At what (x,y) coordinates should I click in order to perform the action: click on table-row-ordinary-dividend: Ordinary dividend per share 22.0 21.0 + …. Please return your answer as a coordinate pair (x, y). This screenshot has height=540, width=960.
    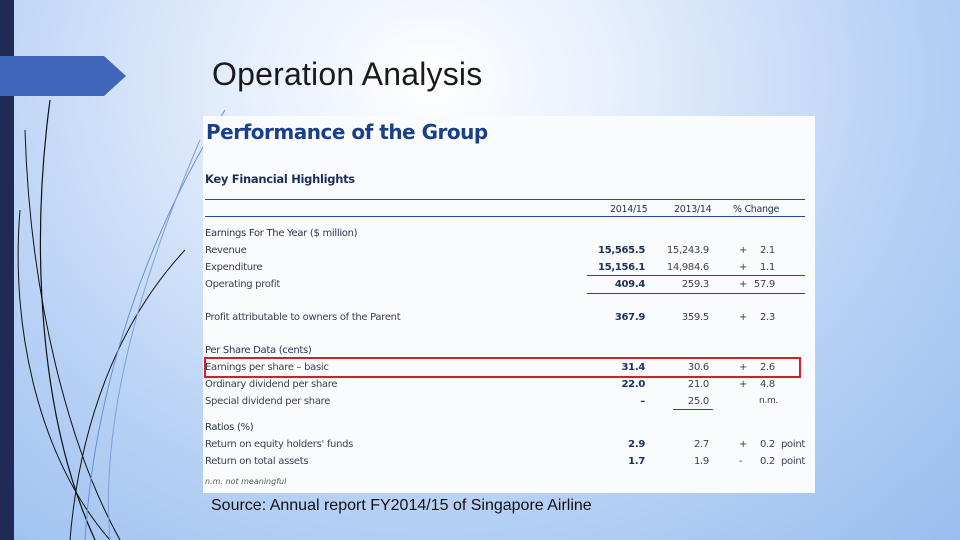
    Looking at the image, I should click on (505, 387).